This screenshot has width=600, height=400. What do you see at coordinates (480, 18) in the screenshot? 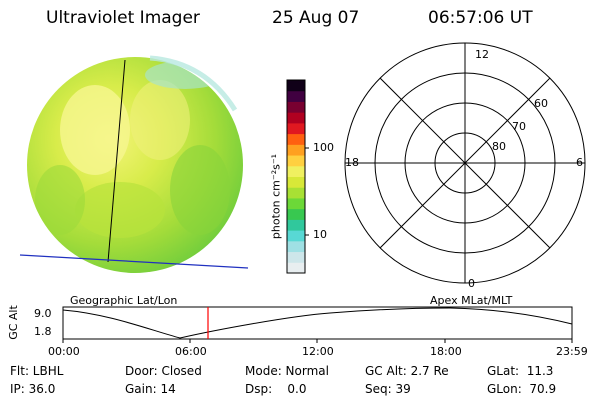
I see `observation-time: 06:57:06 UT` at bounding box center [480, 18].